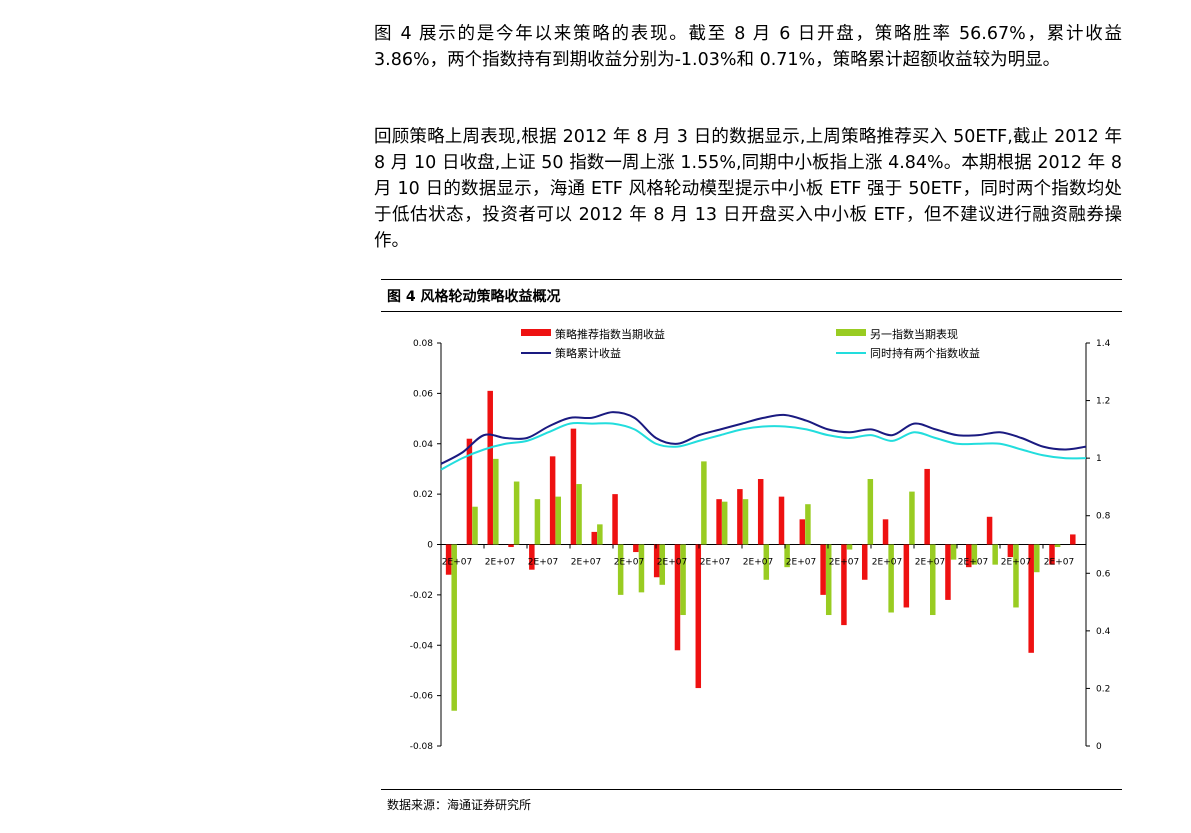 The width and height of the screenshot is (1191, 833). Describe the element at coordinates (925, 353) in the screenshot. I see `legend-label: 同时持有两个指数收益` at that location.